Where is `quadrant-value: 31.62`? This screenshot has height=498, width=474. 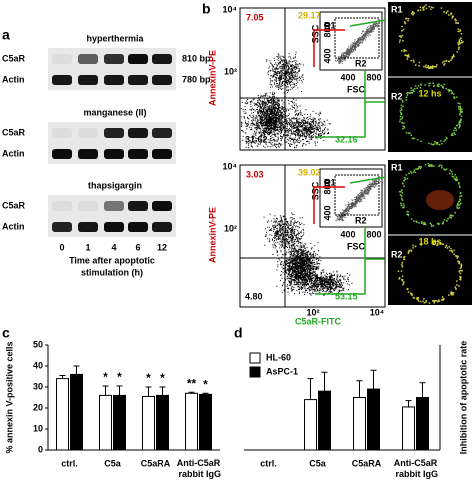 quadrant-value: 31.62 is located at coordinates (256, 139).